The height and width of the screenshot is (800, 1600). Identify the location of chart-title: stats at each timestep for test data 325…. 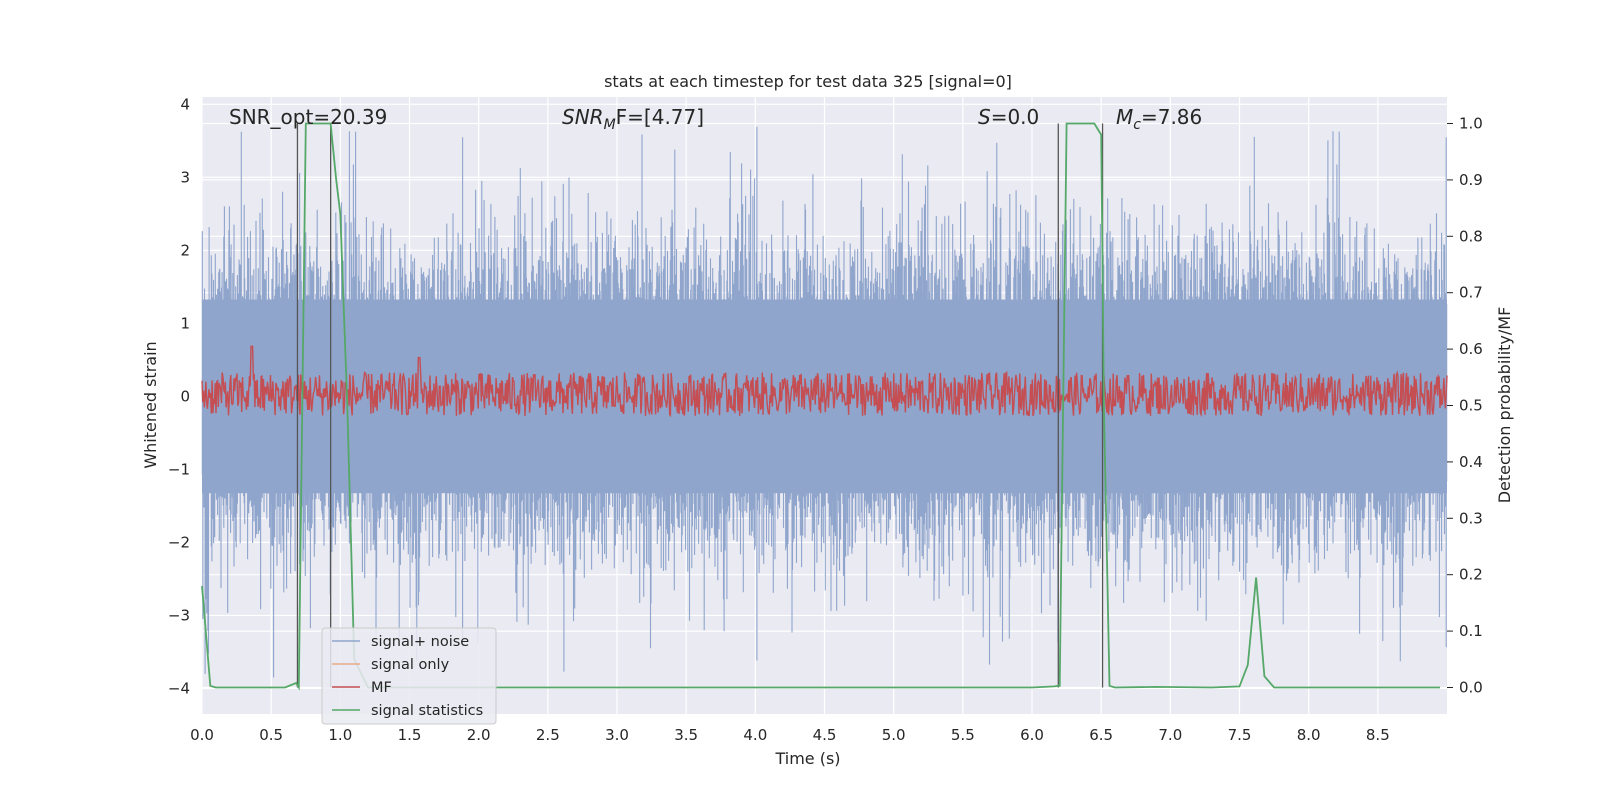
(808, 81).